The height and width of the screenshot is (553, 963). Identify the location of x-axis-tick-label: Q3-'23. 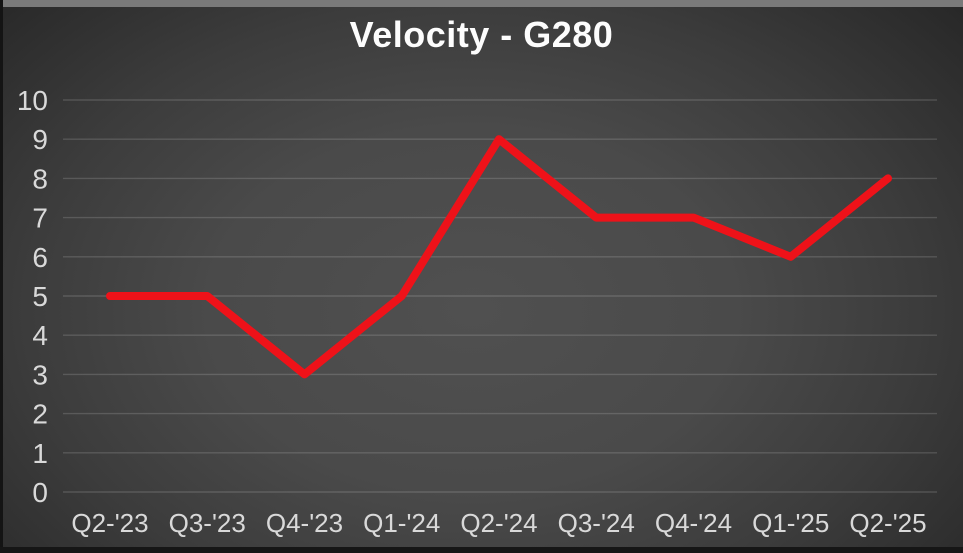
(207, 523).